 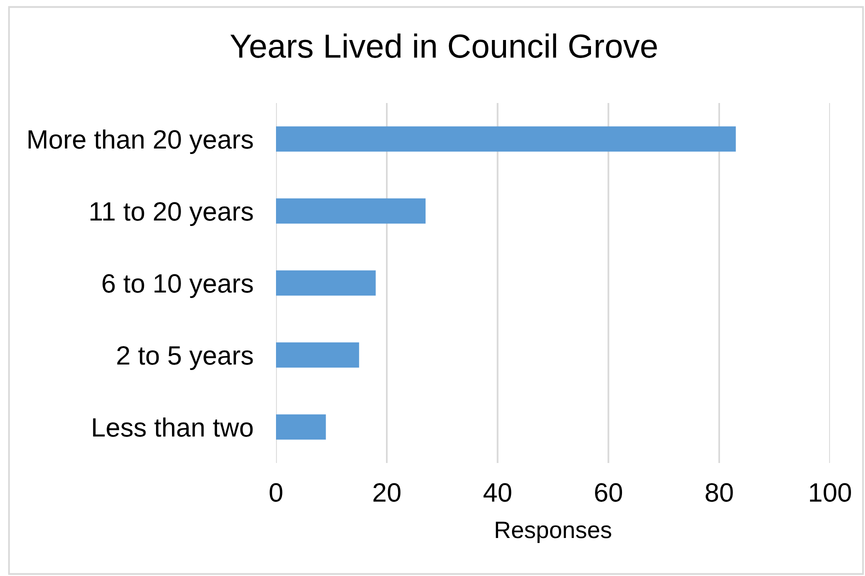 What do you see at coordinates (140, 141) in the screenshot?
I see `y-tick-label: More than 20 years` at bounding box center [140, 141].